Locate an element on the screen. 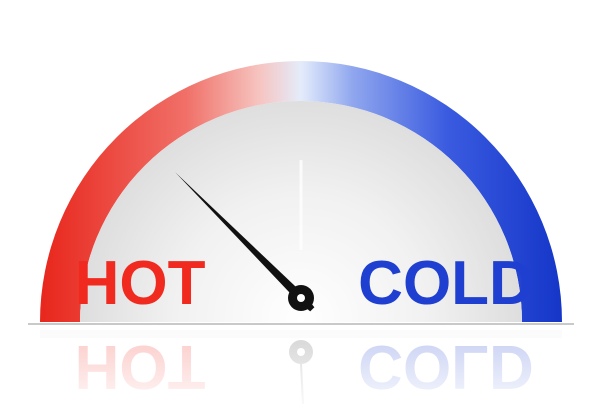 Image resolution: width=600 pixels, height=418 pixels. gauge-needle is located at coordinates (245, 242).